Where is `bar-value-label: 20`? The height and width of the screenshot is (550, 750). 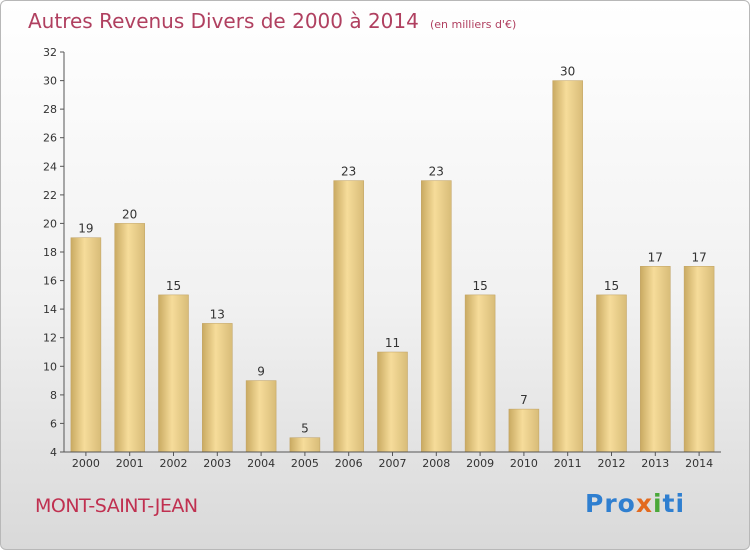 bar-value-label: 20 is located at coordinates (129, 214).